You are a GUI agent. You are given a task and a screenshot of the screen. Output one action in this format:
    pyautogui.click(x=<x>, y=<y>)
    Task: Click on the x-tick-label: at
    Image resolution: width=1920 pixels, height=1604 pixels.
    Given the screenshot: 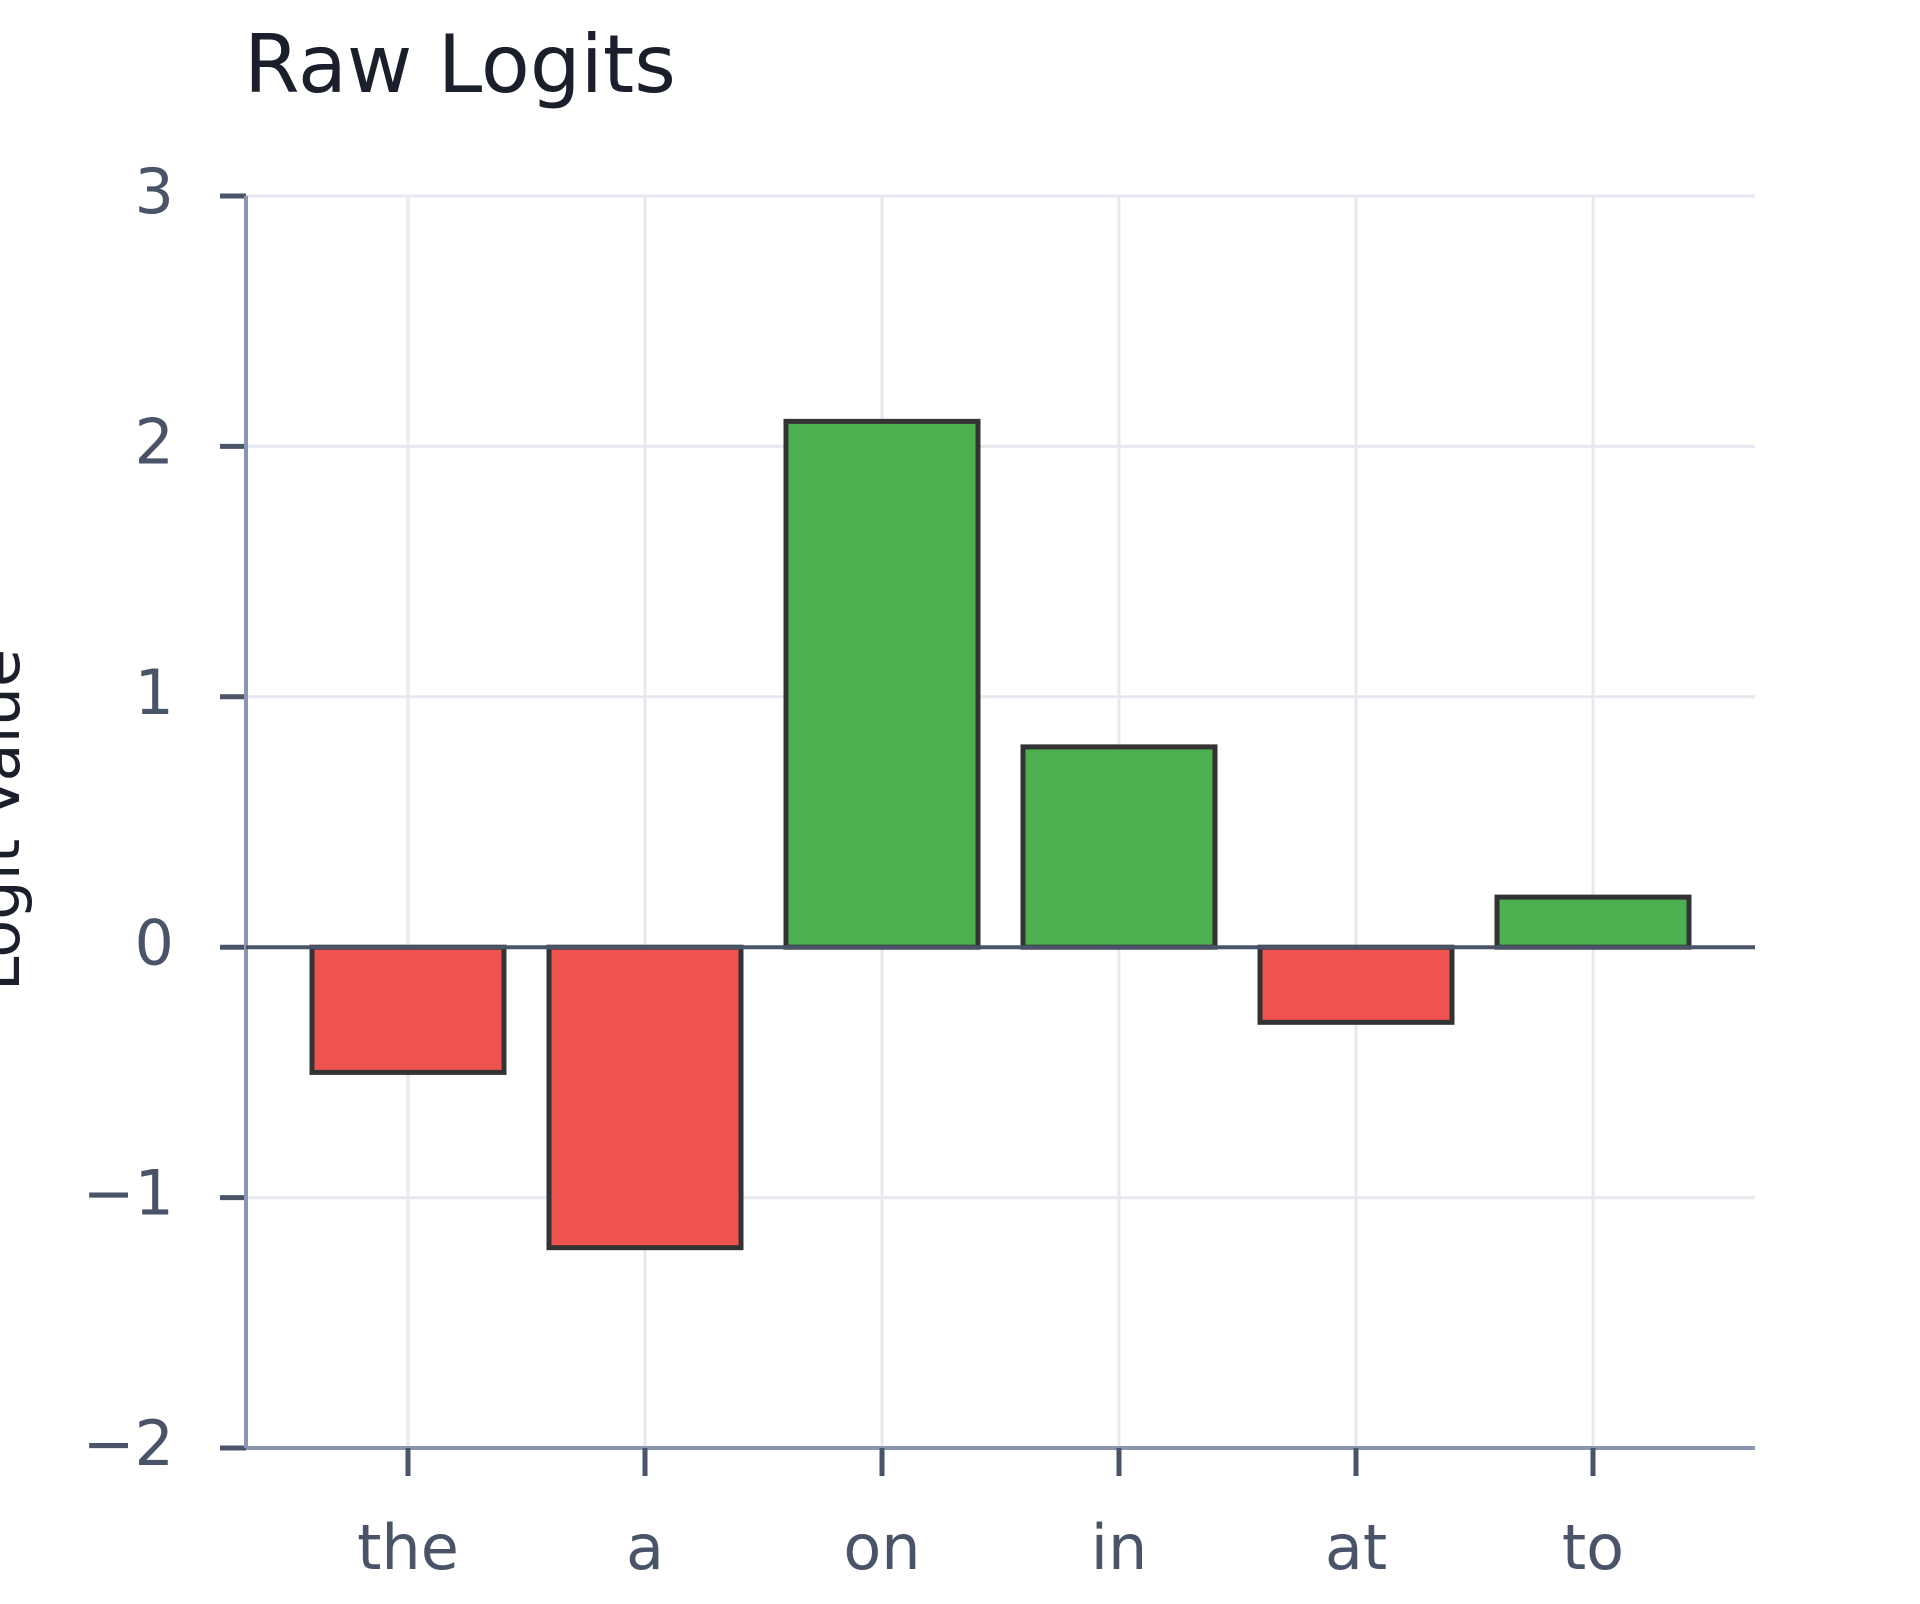 What is the action you would take?
    pyautogui.click(x=1356, y=1547)
    